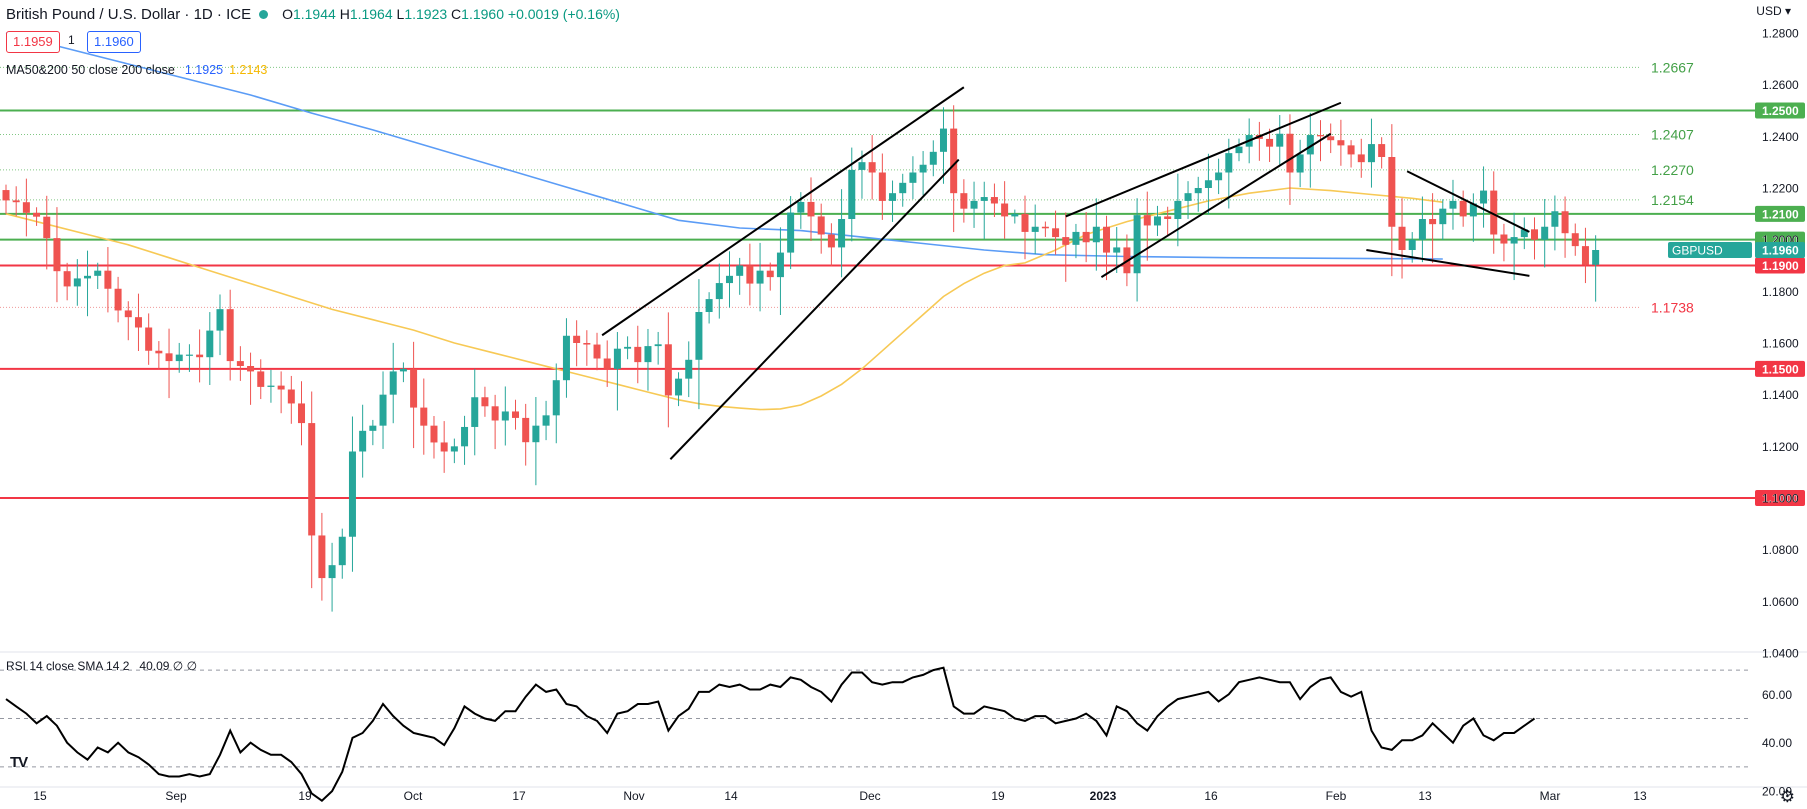 The image size is (1807, 809). What do you see at coordinates (33, 42) in the screenshot?
I see `sell-price-button: 1.1959` at bounding box center [33, 42].